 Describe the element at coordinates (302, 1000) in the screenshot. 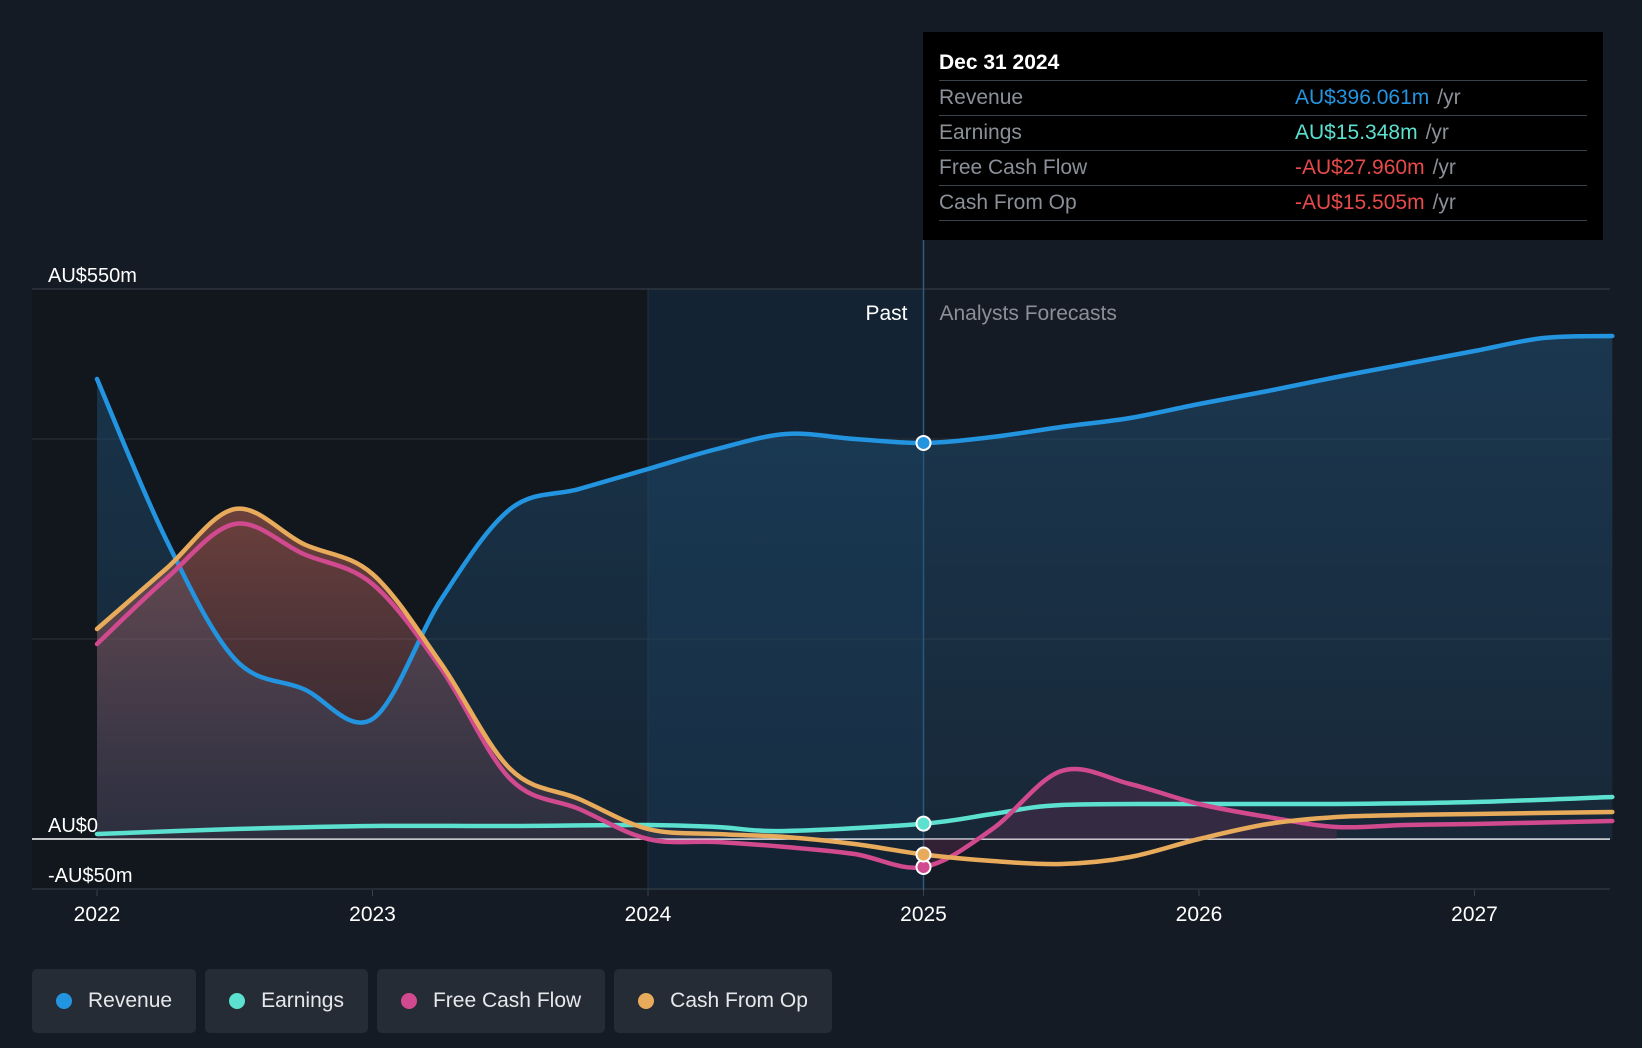

I see `legend-label-earnings: Earnings` at that location.